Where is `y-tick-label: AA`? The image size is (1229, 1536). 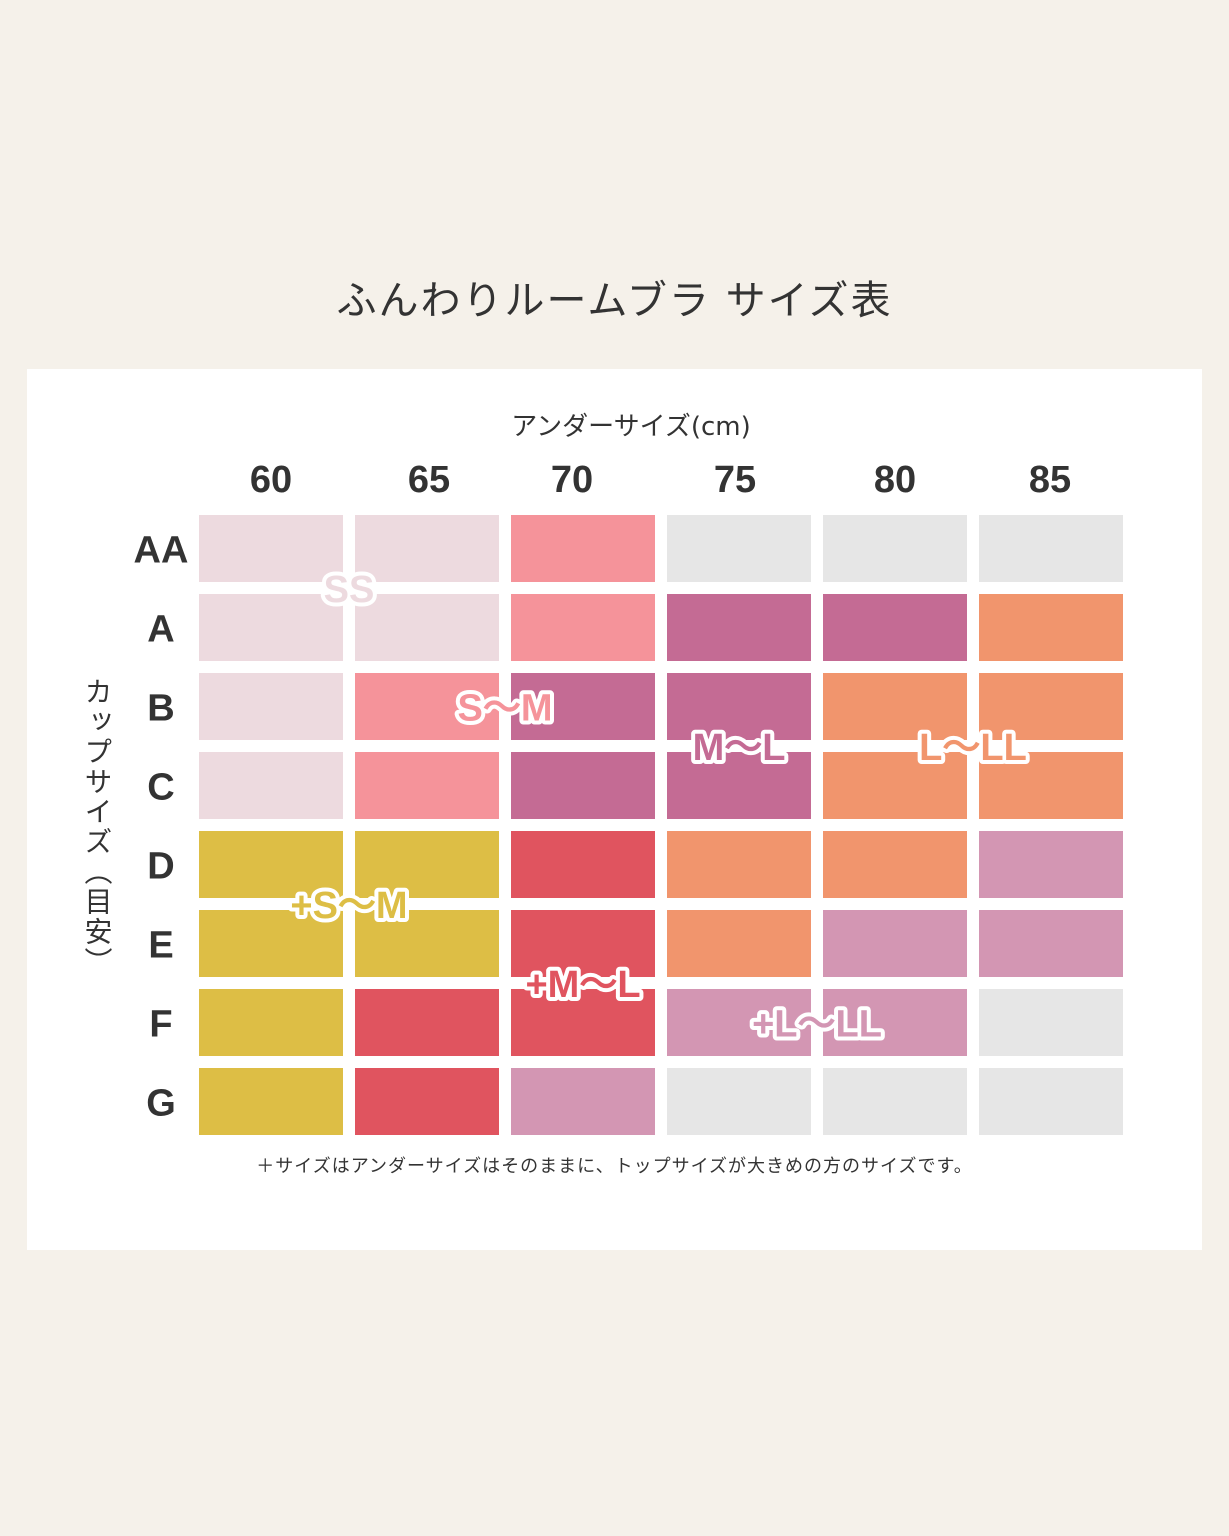 y-tick-label: AA is located at coordinates (161, 551).